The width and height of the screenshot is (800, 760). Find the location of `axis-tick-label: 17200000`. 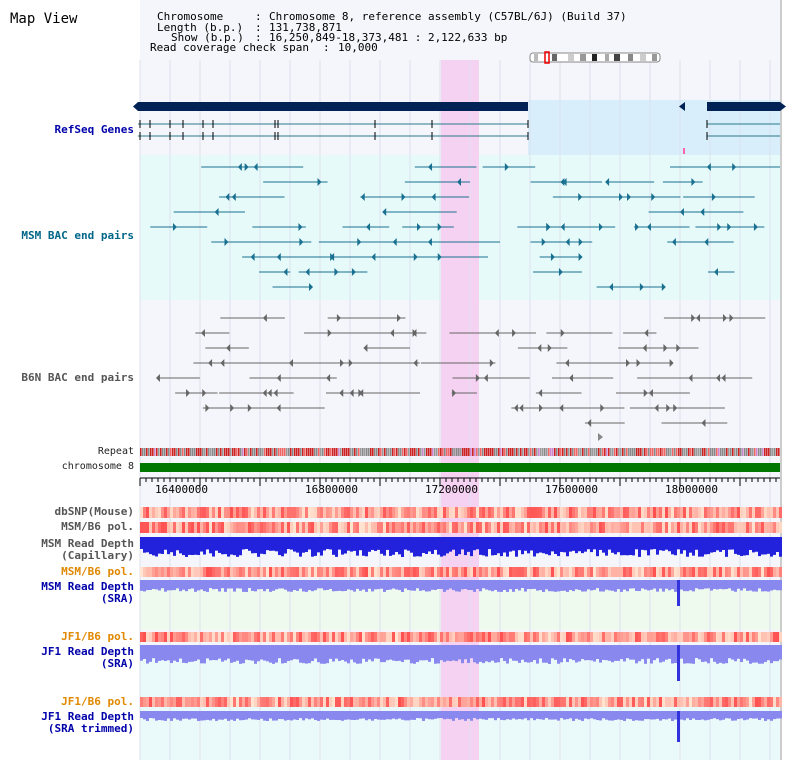

axis-tick-label: 17200000 is located at coordinates (451, 489).